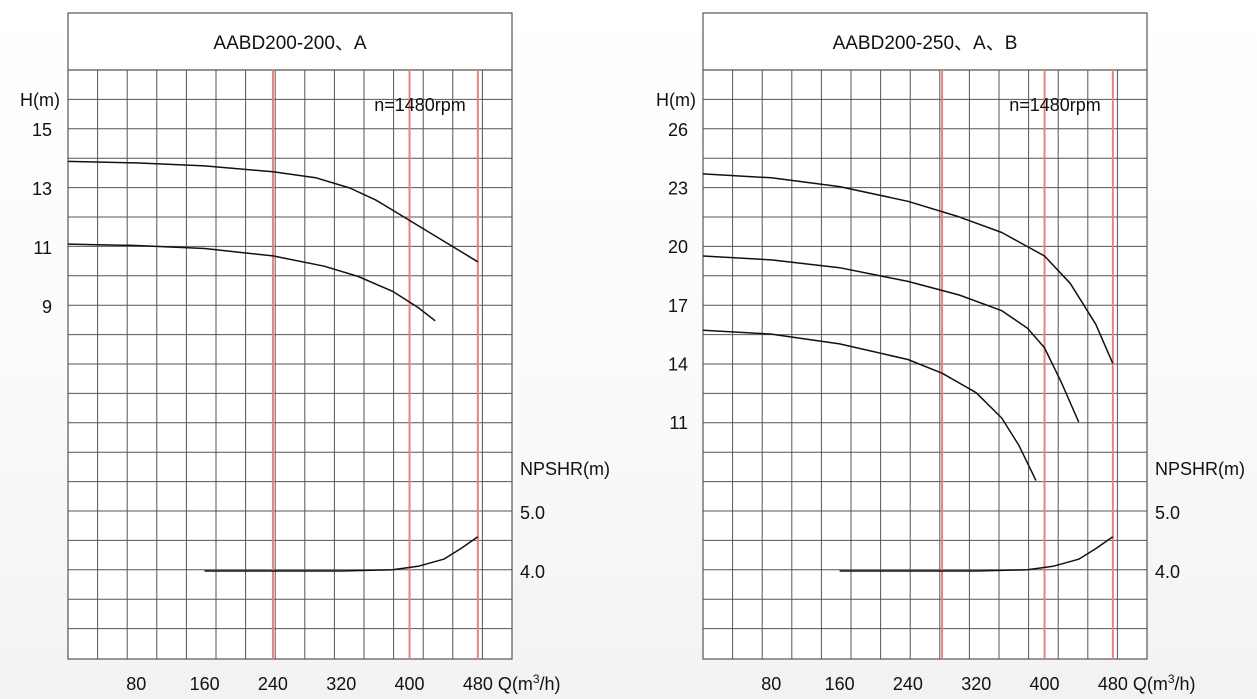 The width and height of the screenshot is (1257, 699). I want to click on chart-title: AABD200-250、A、B, so click(925, 43).